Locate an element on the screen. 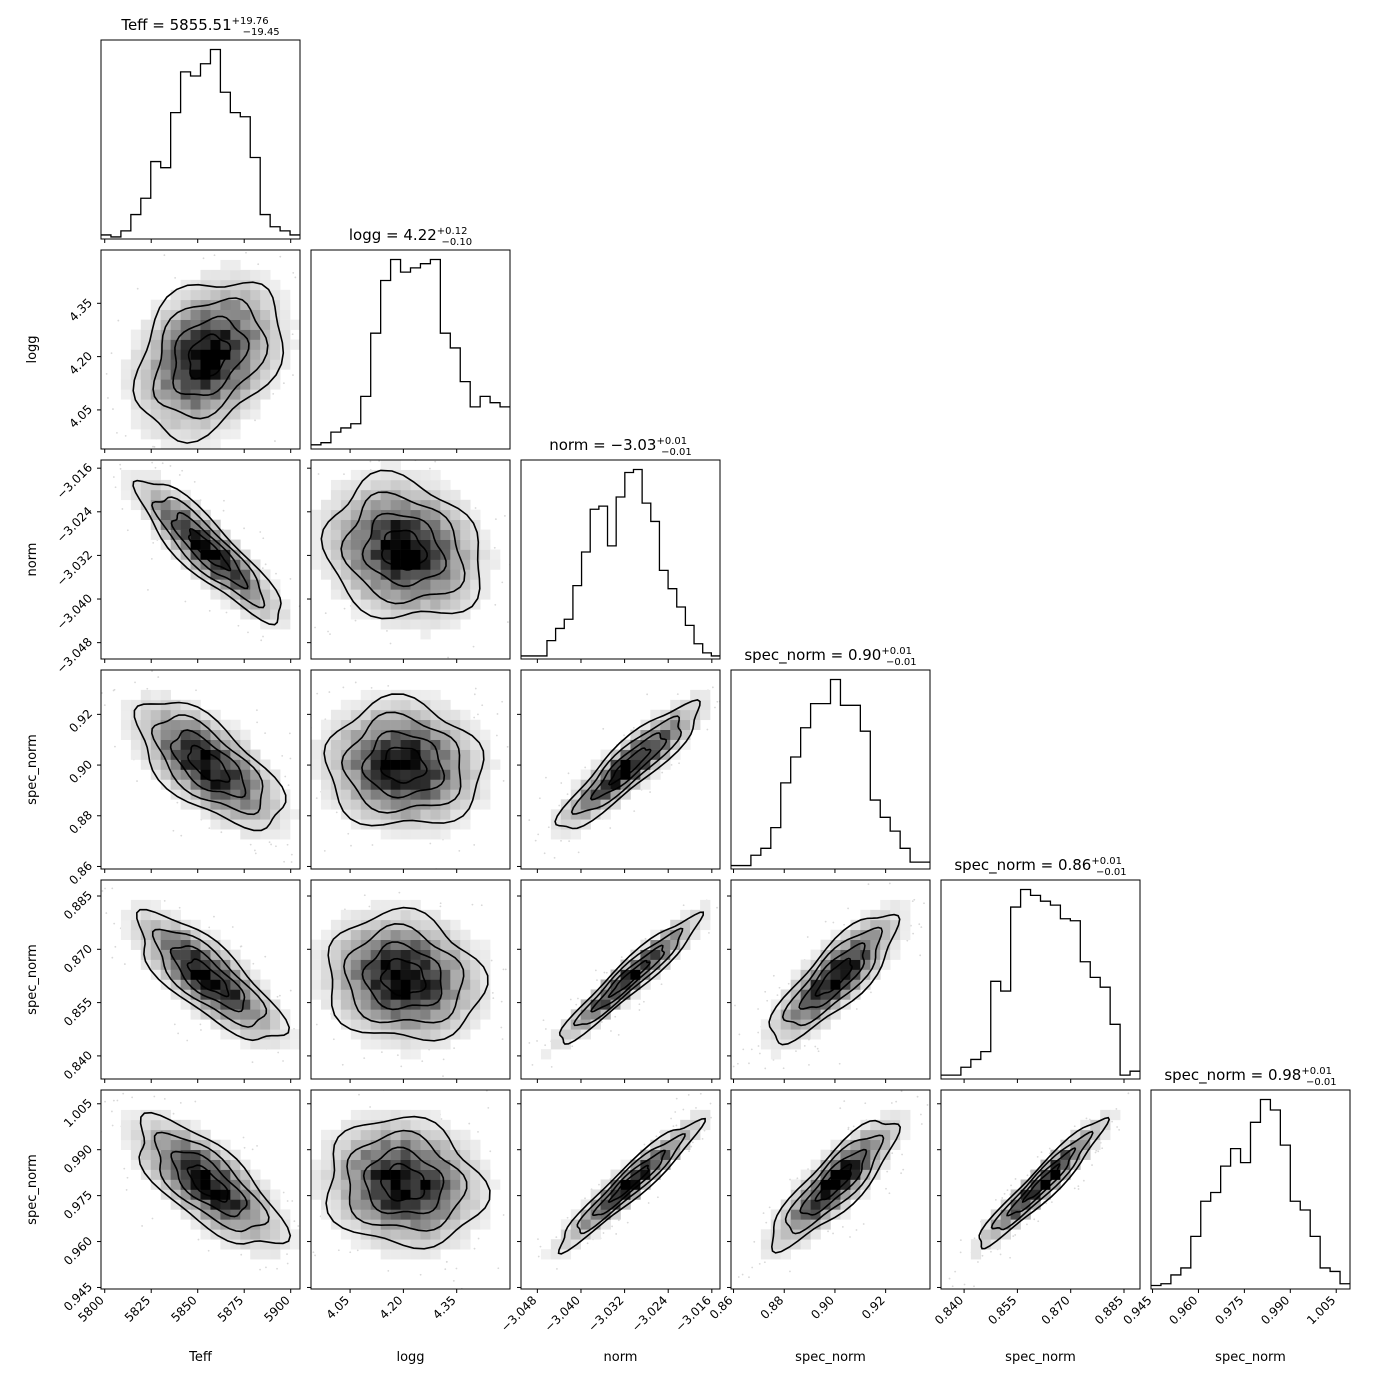 The height and width of the screenshot is (1390, 1390). y-axis-label-5: spec_norm is located at coordinates (32, 1189).